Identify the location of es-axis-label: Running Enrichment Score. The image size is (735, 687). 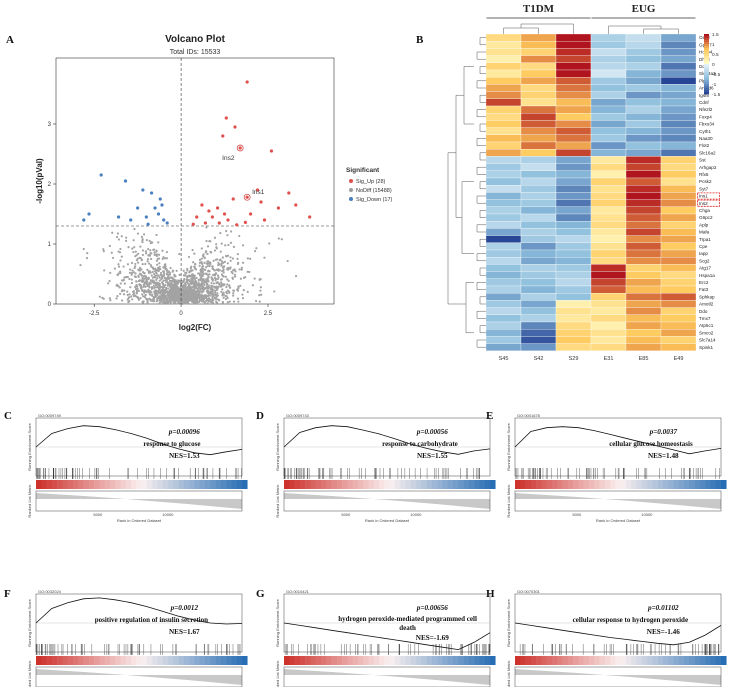
(29, 446).